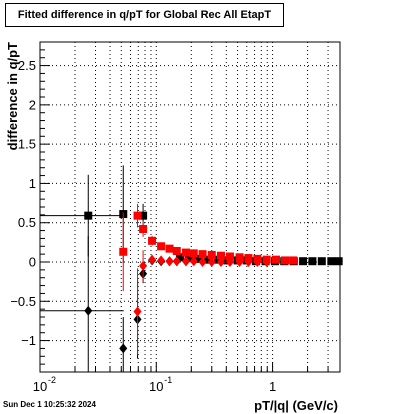 Image resolution: width=400 pixels, height=414 pixels. I want to click on y-tick-label: 0, so click(32, 262).